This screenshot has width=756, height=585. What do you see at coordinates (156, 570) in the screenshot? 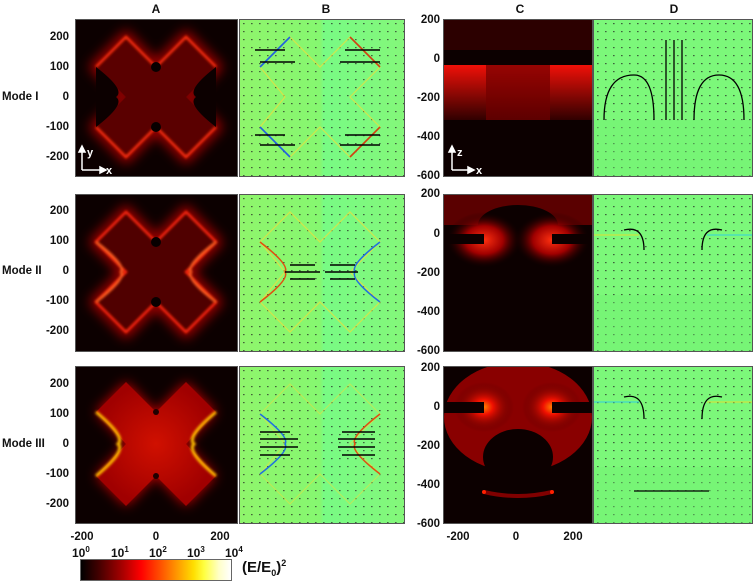
I see `colorbar` at bounding box center [156, 570].